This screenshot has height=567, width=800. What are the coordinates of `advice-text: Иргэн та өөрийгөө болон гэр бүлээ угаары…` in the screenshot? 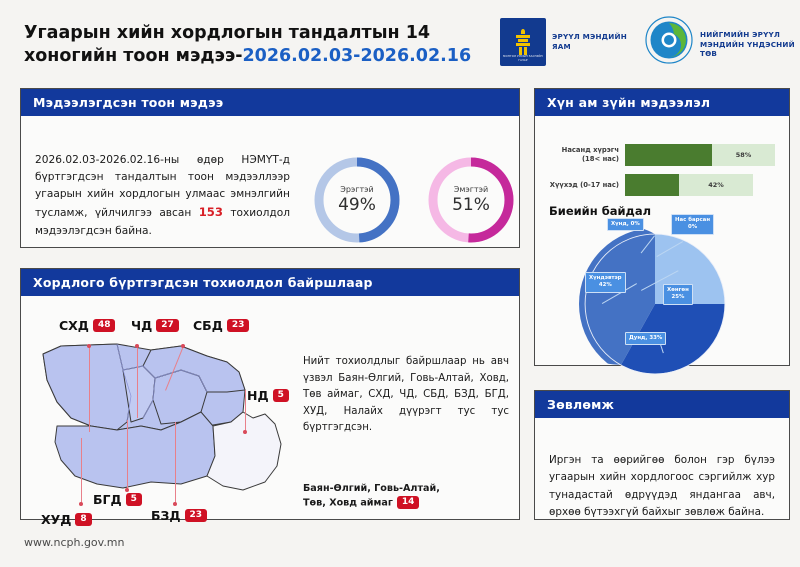 It's located at (662, 486).